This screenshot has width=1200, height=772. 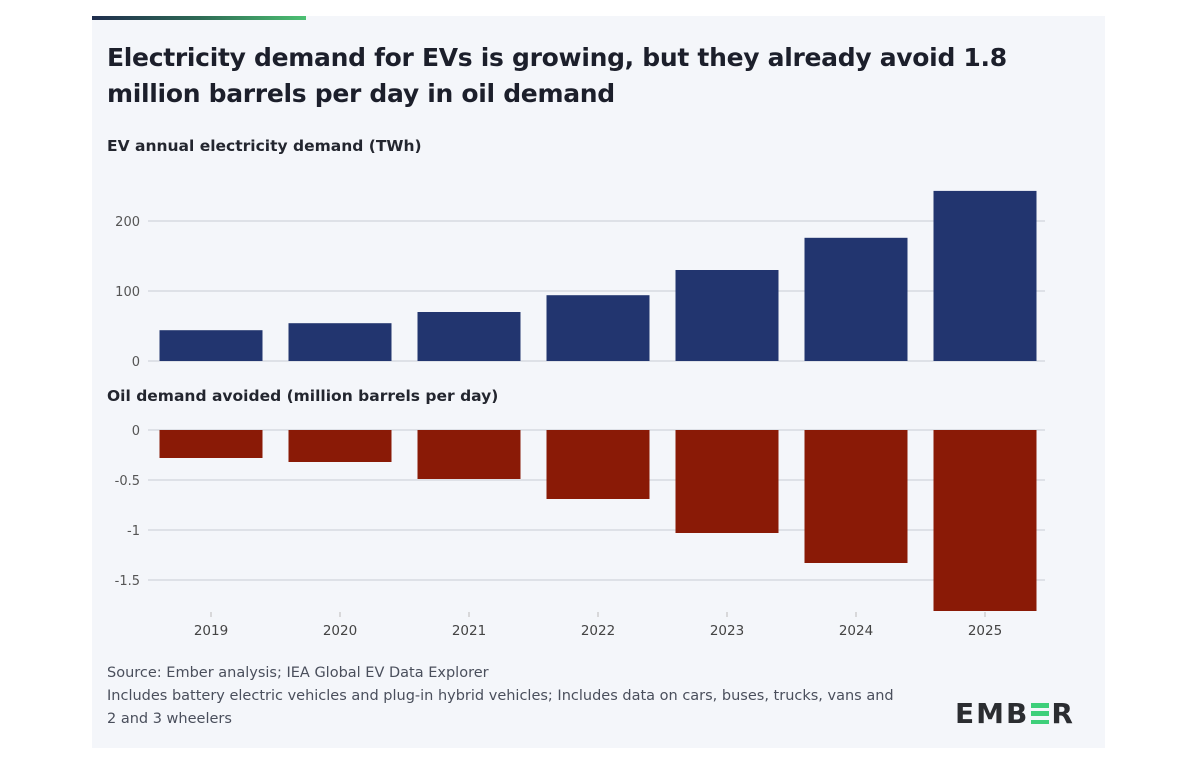 I want to click on x-tick-label: 2022, so click(x=598, y=631).